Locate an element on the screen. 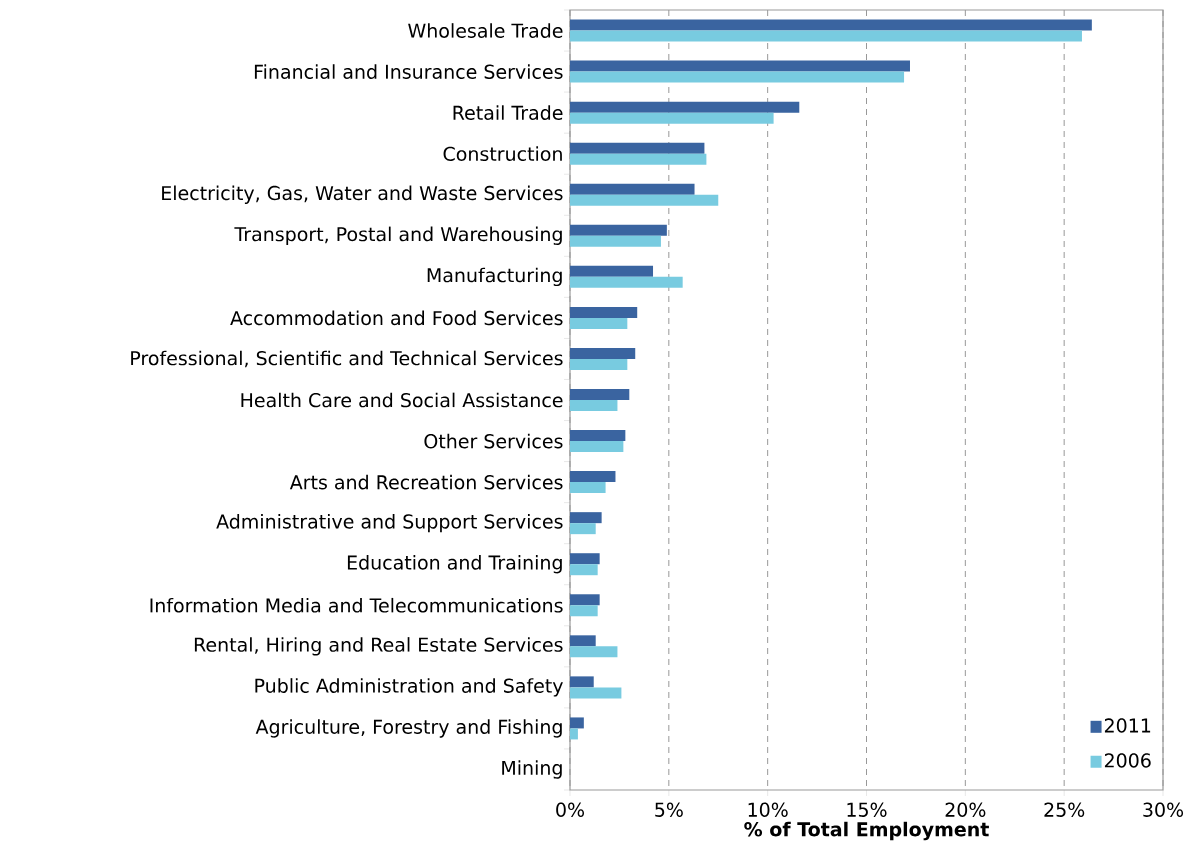  y-tick-label: Arts and Recreation Services is located at coordinates (426, 482).